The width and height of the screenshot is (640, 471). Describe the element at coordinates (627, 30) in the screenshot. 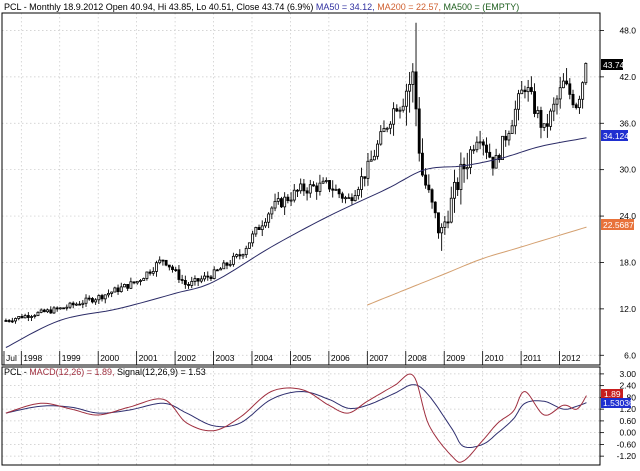

I see `price-ytick-label: 48.0` at that location.